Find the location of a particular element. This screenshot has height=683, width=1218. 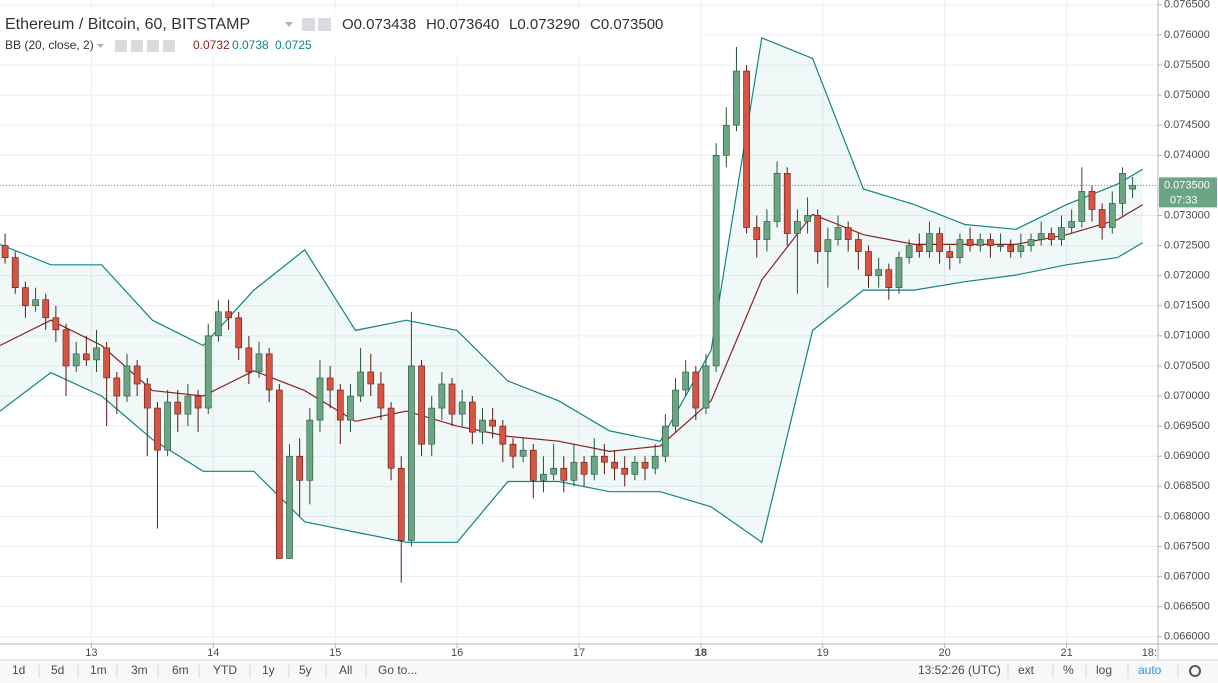

settings-icon is located at coordinates (308, 24).